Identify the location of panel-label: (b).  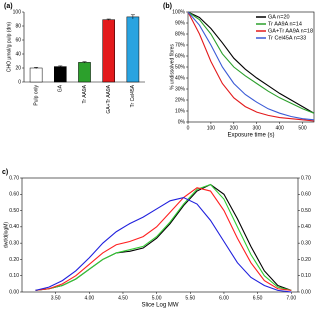
(167, 6).